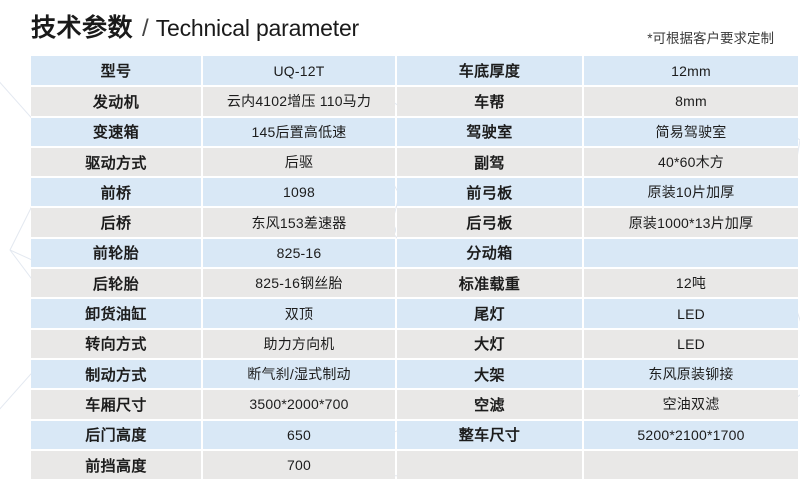 This screenshot has height=503, width=800. I want to click on table-row: 制动方式 断气刹/湿式制动, so click(213, 374).